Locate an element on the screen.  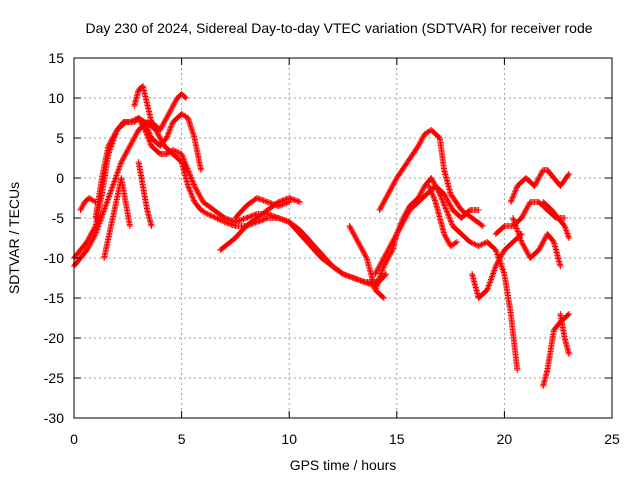
x-axis-label: GPS time / hours is located at coordinates (343, 465).